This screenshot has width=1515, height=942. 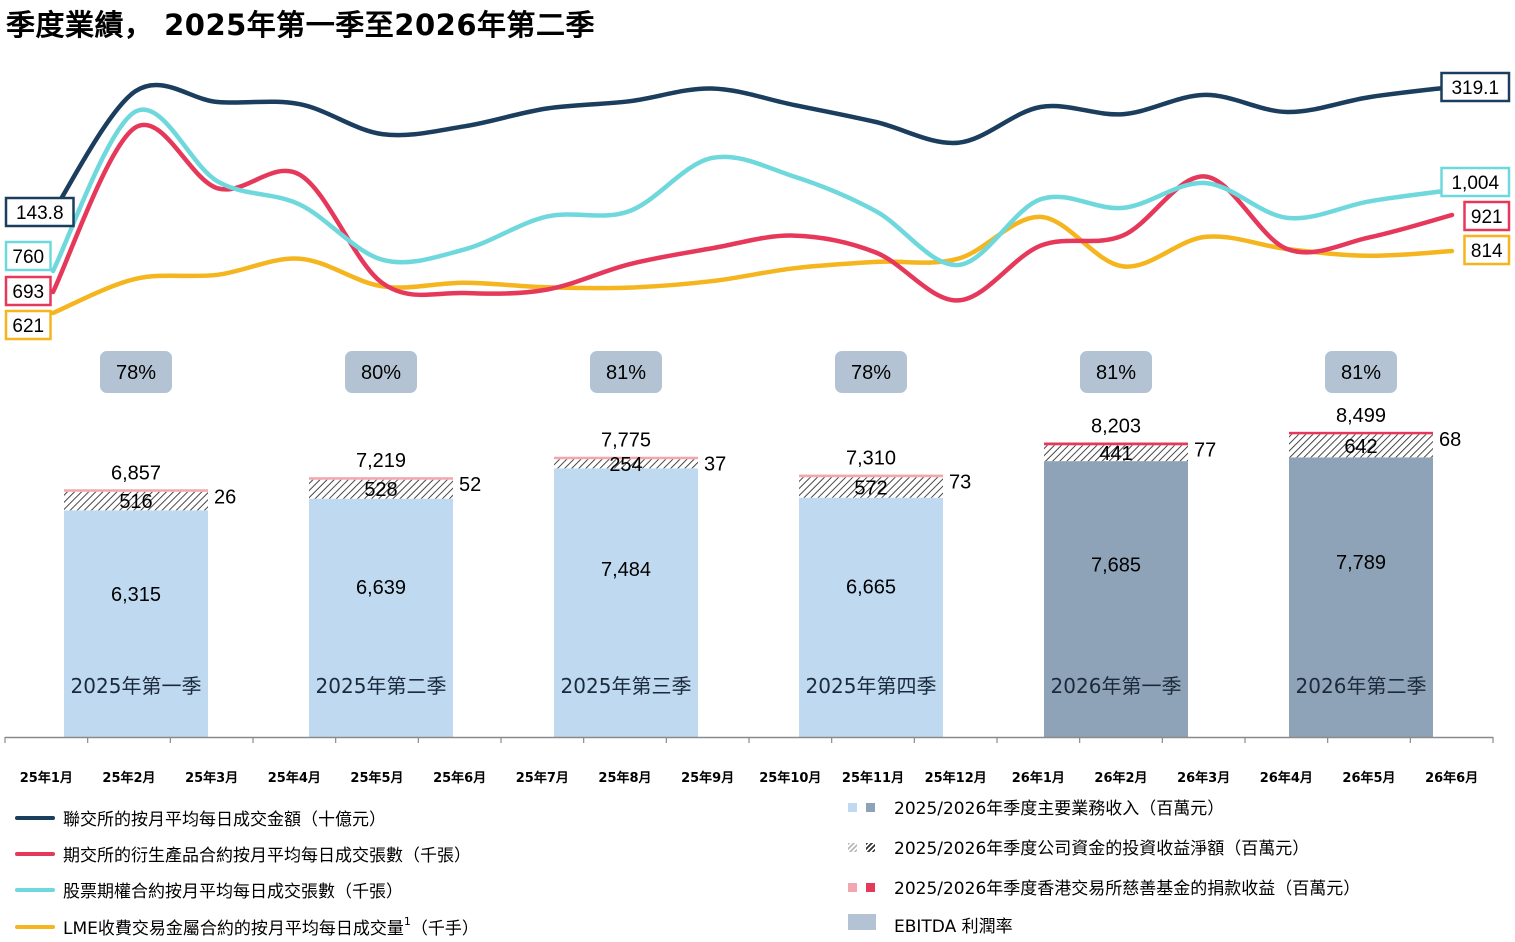 I want to click on quarter-total-label: 8,203, so click(x=1116, y=427).